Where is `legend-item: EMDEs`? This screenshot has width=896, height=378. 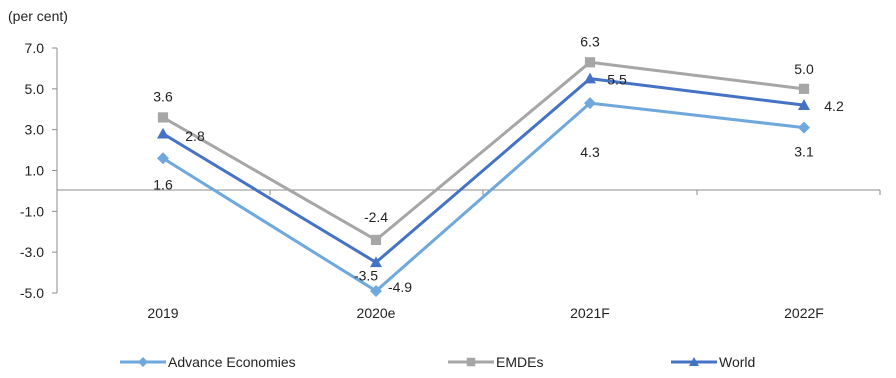 legend-item: EMDEs is located at coordinates (495, 362).